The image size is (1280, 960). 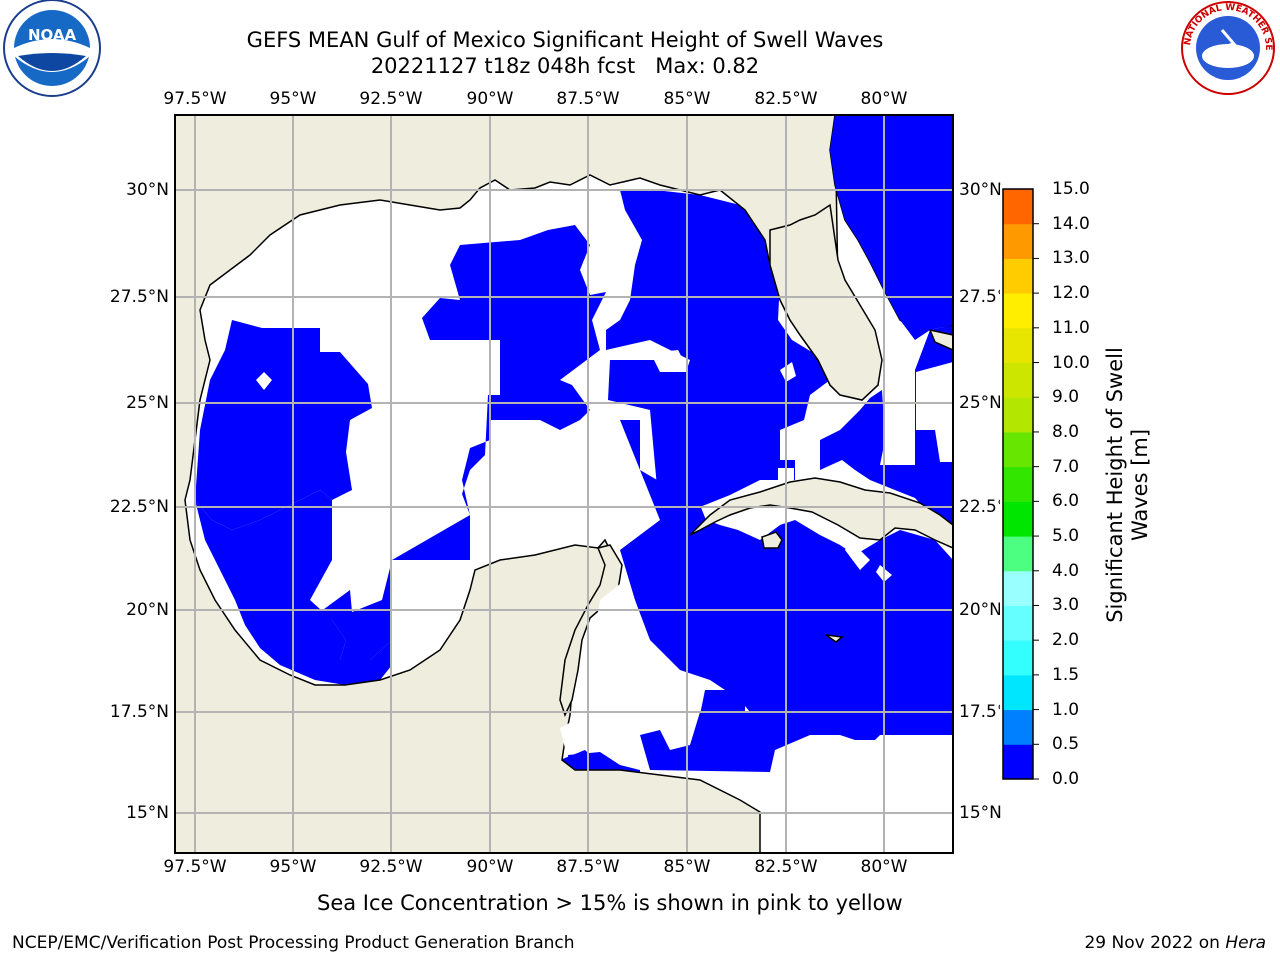 I want to click on colorbar-tick-label: 11.0, so click(x=1071, y=327).